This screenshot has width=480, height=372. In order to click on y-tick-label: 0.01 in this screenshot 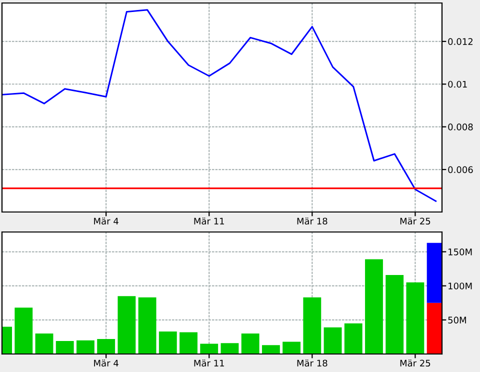, I will do `click(457, 84)`.